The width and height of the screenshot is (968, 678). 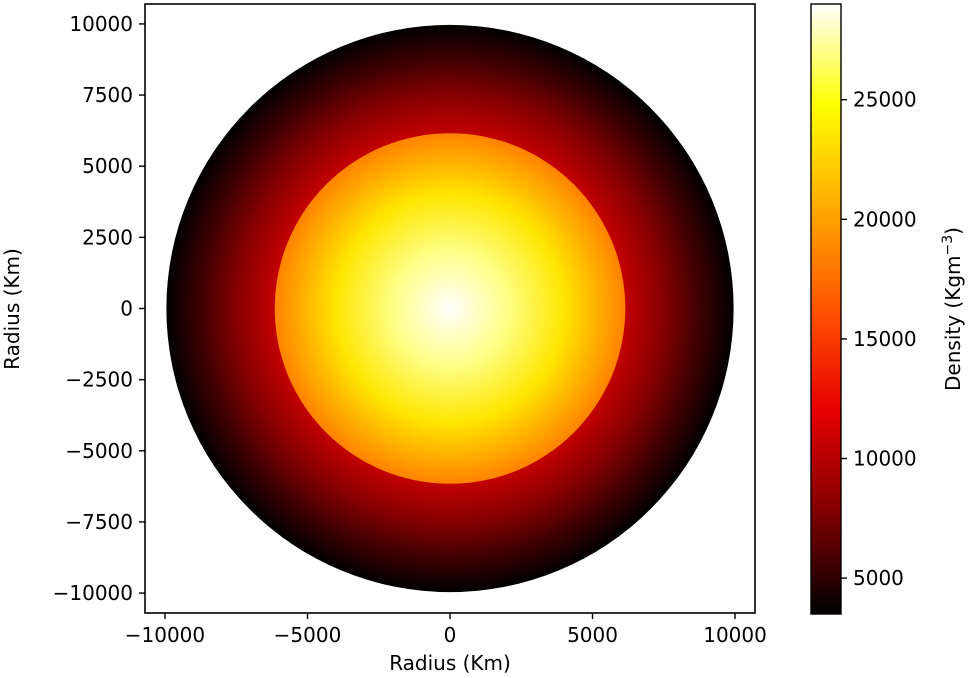 I want to click on y-axis-label: Radius (Km), so click(x=12, y=309).